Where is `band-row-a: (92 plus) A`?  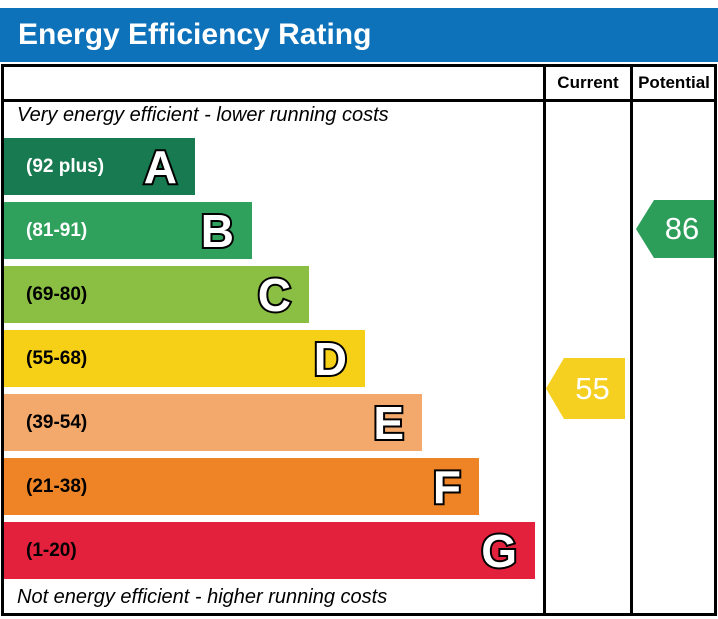
band-row-a: (92 plus) A is located at coordinates (99, 166).